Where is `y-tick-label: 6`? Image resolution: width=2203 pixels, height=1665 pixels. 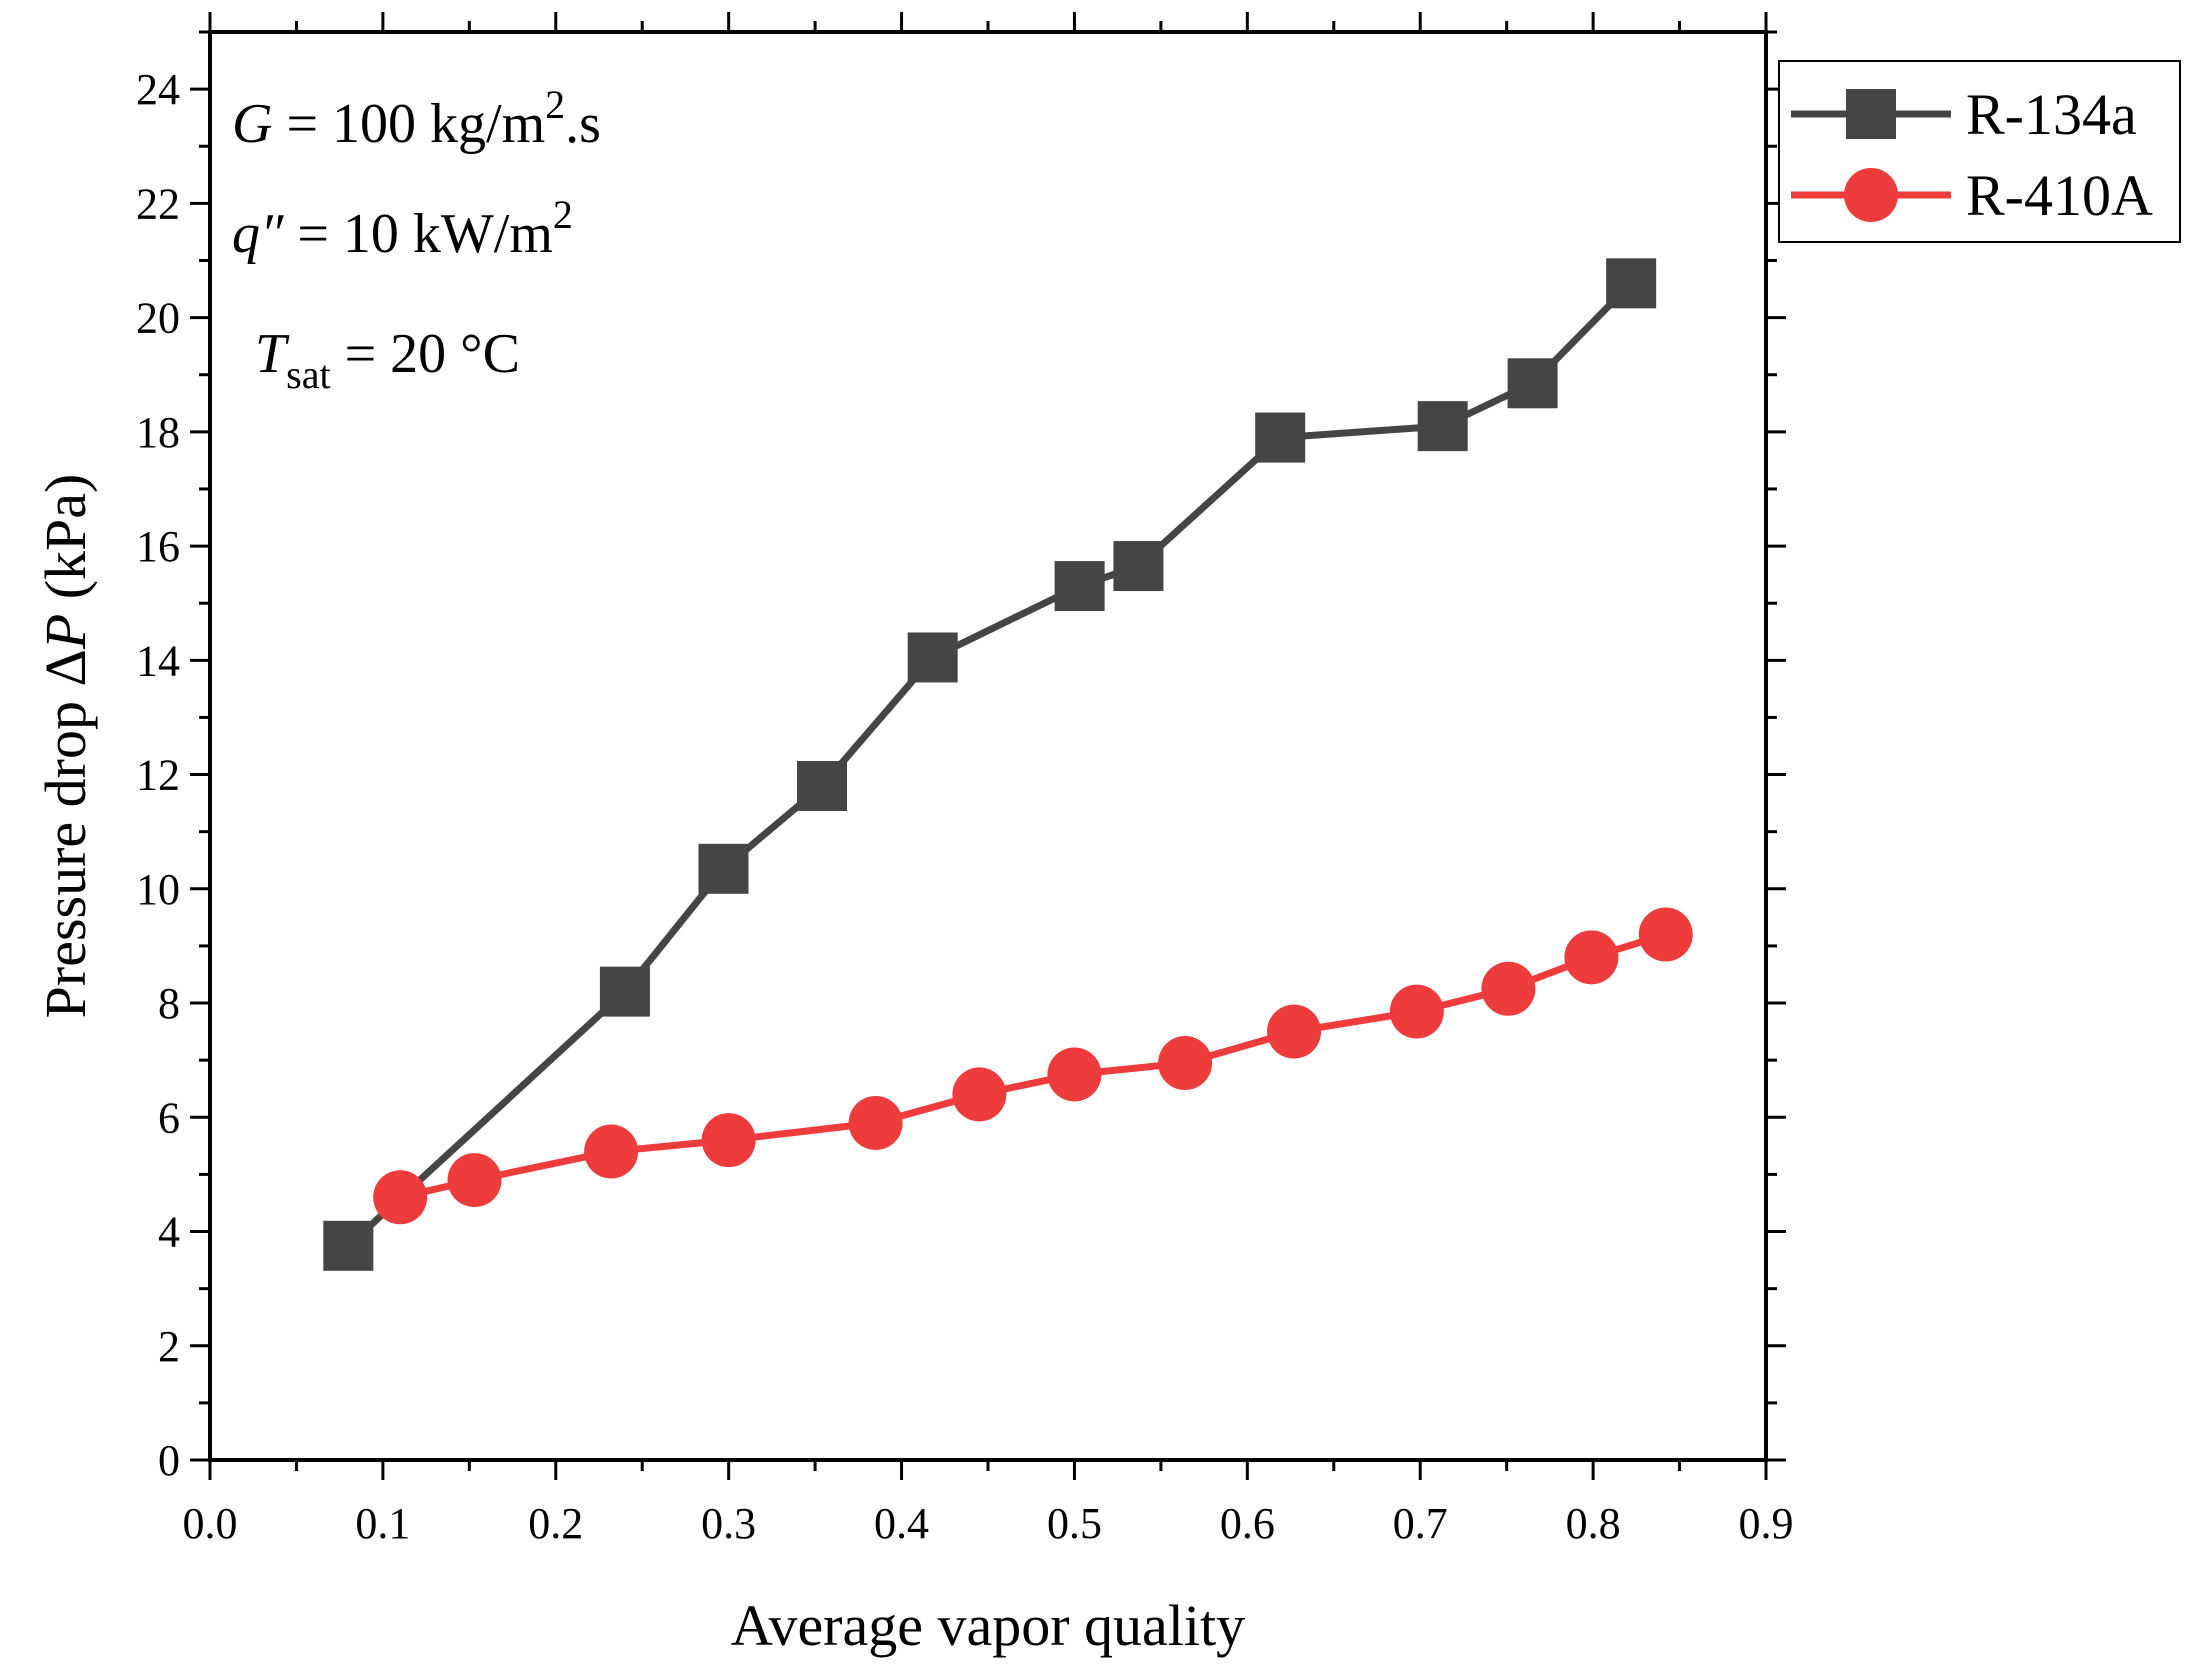
y-tick-label: 6 is located at coordinates (169, 1117).